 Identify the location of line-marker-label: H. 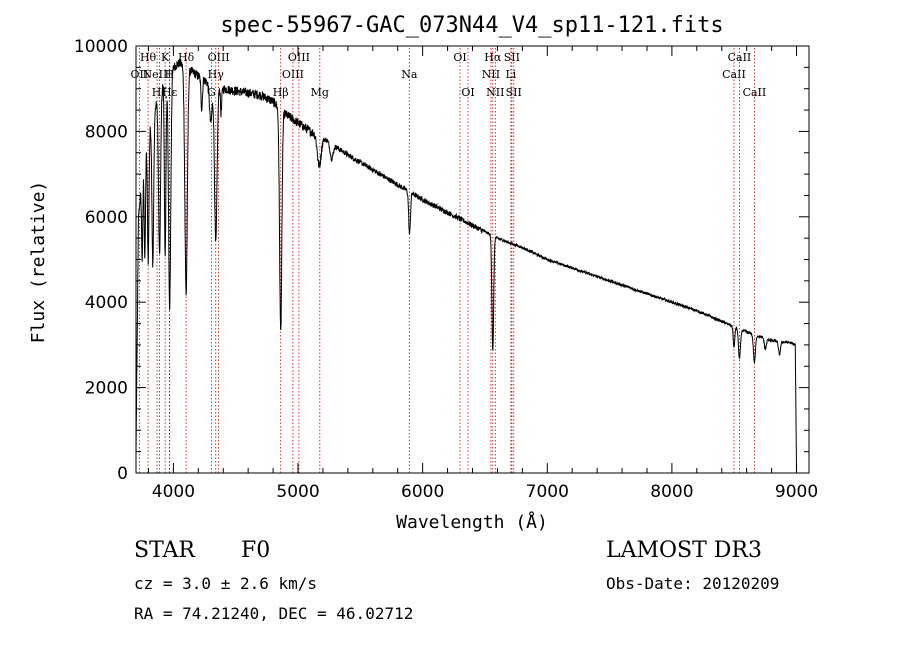
(170, 74).